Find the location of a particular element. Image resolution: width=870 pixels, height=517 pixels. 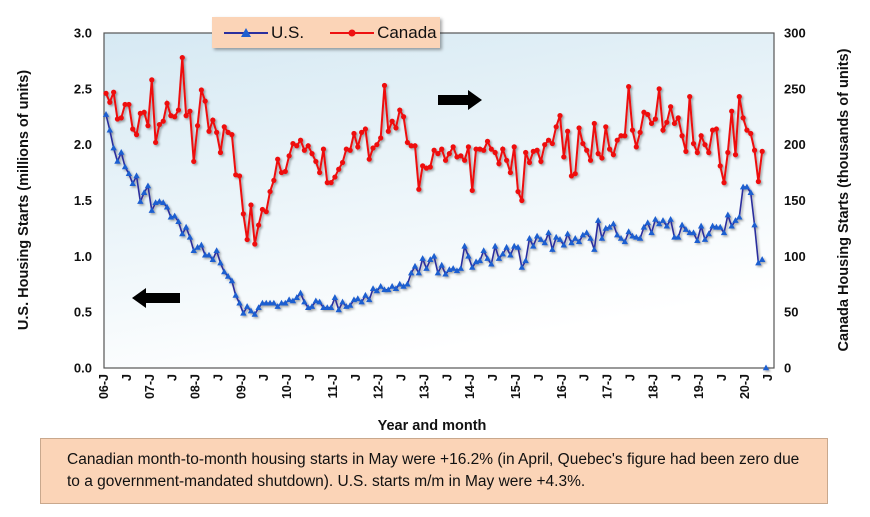

legend-us: U.S. is located at coordinates (264, 33).